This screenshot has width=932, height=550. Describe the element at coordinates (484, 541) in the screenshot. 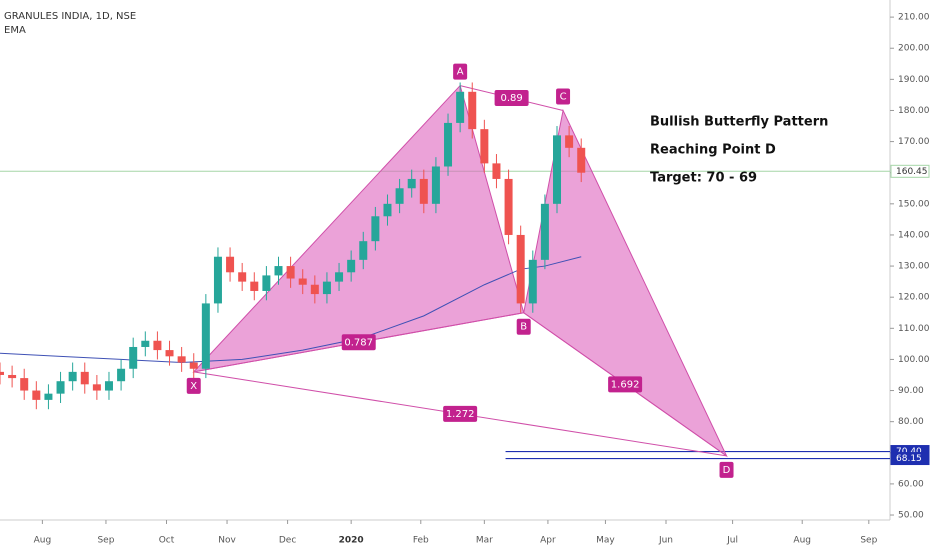

I see `x-tick-label: Mar` at that location.